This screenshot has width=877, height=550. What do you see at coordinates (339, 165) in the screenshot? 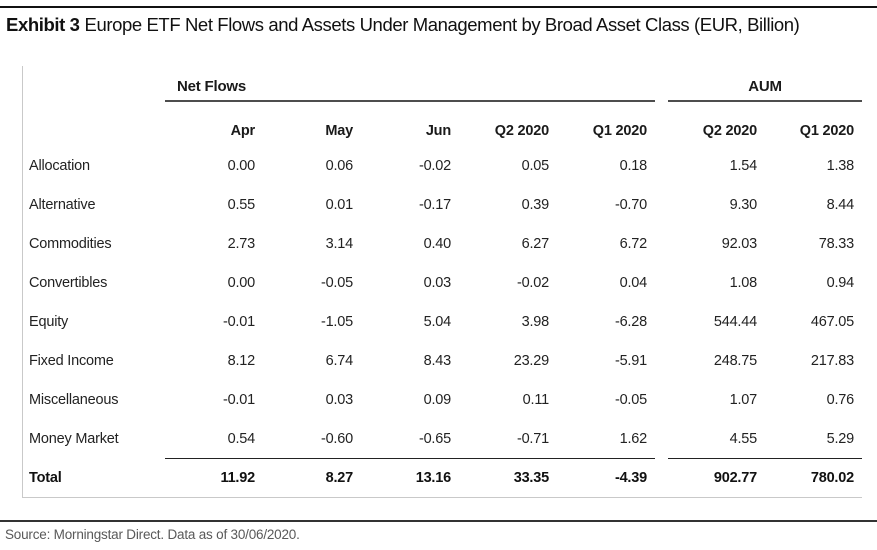
I see `value-cell: 0.06` at bounding box center [339, 165].